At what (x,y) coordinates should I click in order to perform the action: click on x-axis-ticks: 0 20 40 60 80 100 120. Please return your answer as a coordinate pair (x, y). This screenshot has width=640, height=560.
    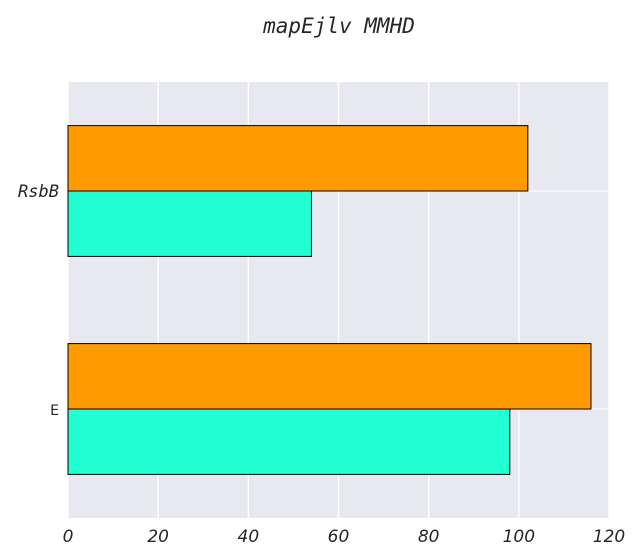
    Looking at the image, I should click on (344, 537).